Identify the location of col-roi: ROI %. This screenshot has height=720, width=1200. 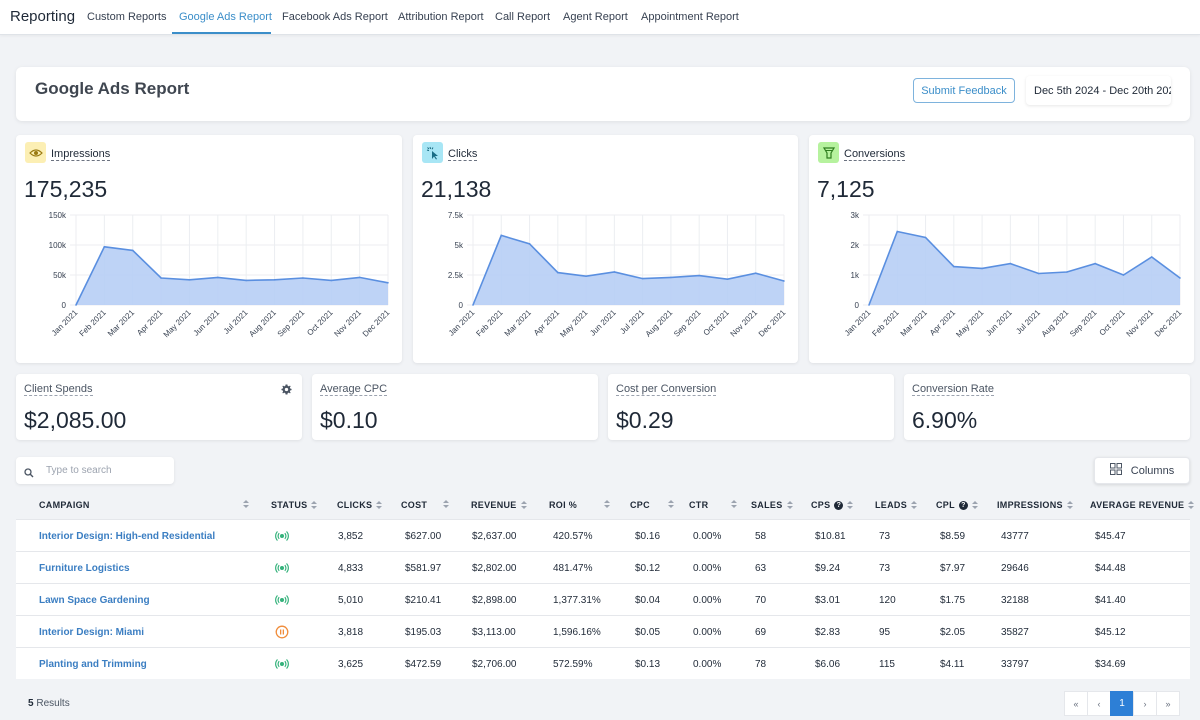
(563, 505).